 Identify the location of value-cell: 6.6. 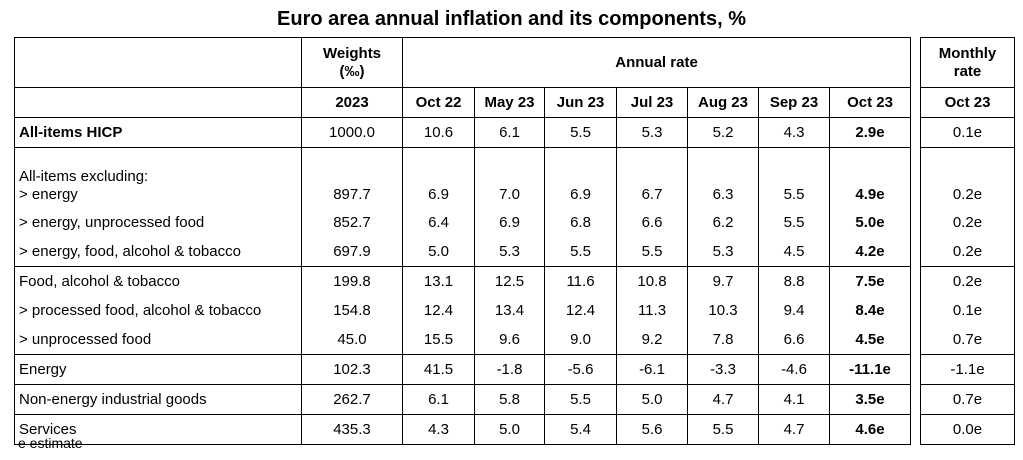
(652, 222).